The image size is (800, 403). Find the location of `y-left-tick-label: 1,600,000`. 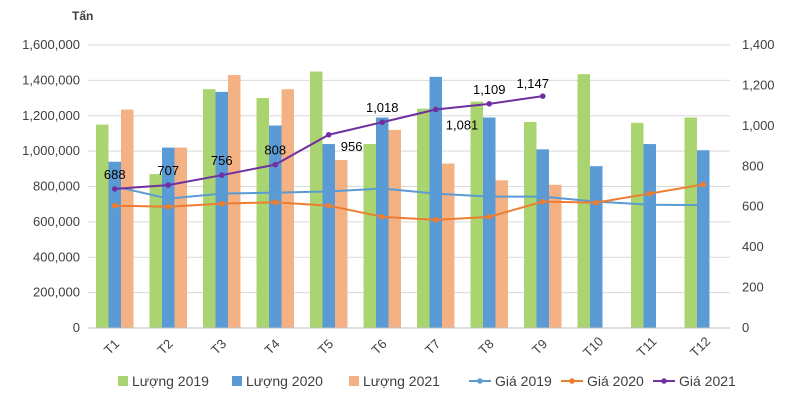

y-left-tick-label: 1,600,000 is located at coordinates (51, 44).